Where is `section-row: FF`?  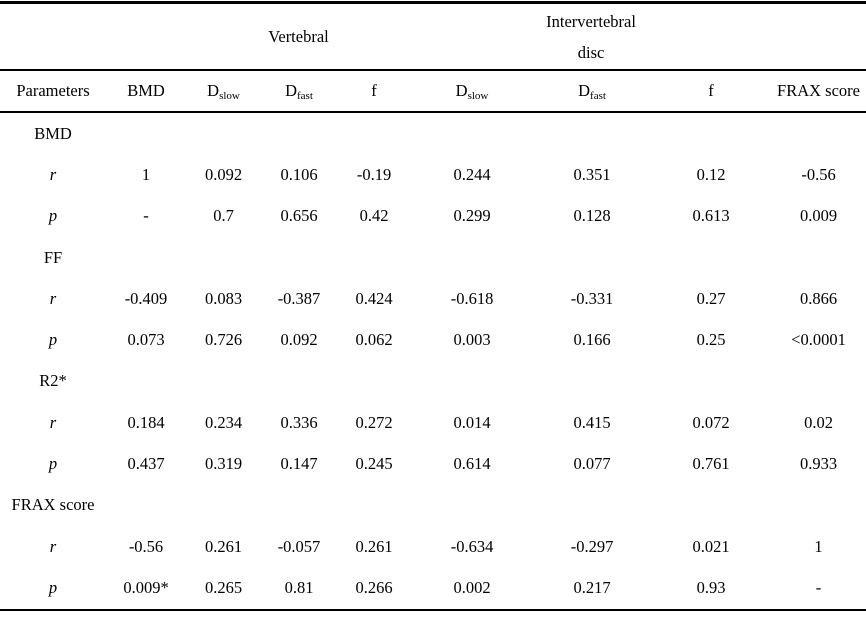 section-row: FF is located at coordinates (433, 257).